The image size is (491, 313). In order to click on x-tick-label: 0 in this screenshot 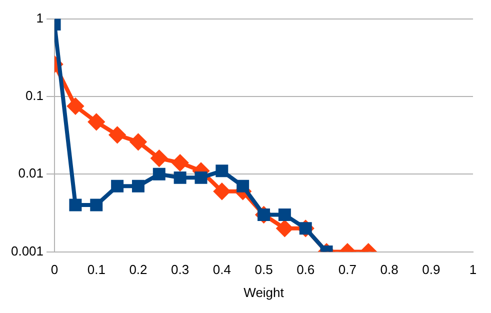, I will do `click(54, 270)`.